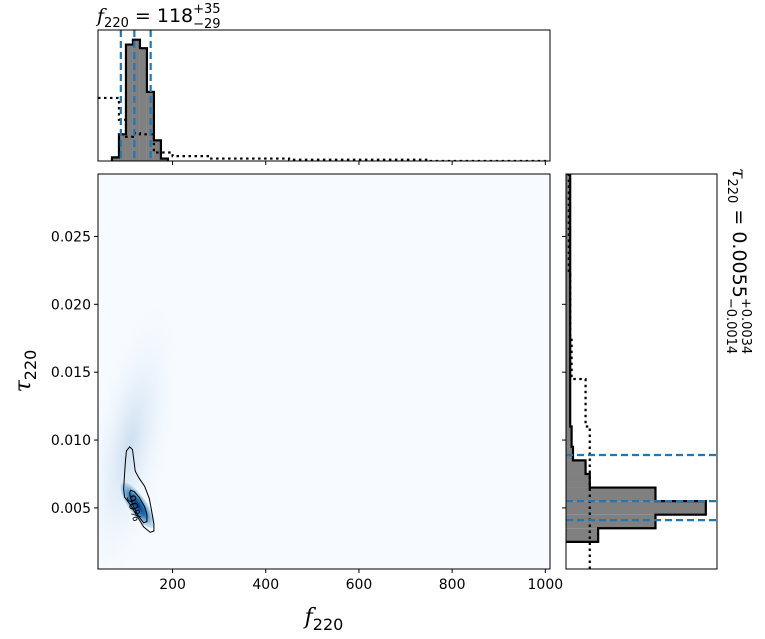 This screenshot has width=765, height=639. I want to click on x-marginal-title: f220 = 118+35 −29, so click(158, 17).